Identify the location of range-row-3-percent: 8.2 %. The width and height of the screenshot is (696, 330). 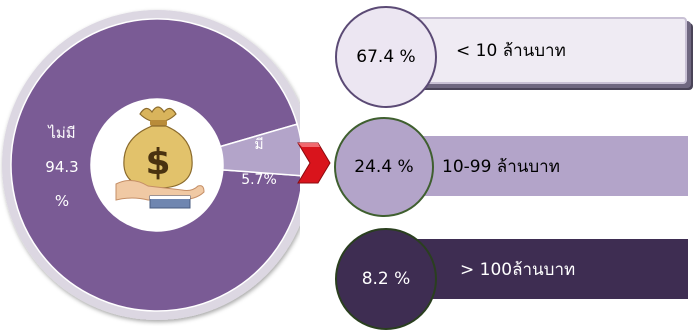
(386, 279).